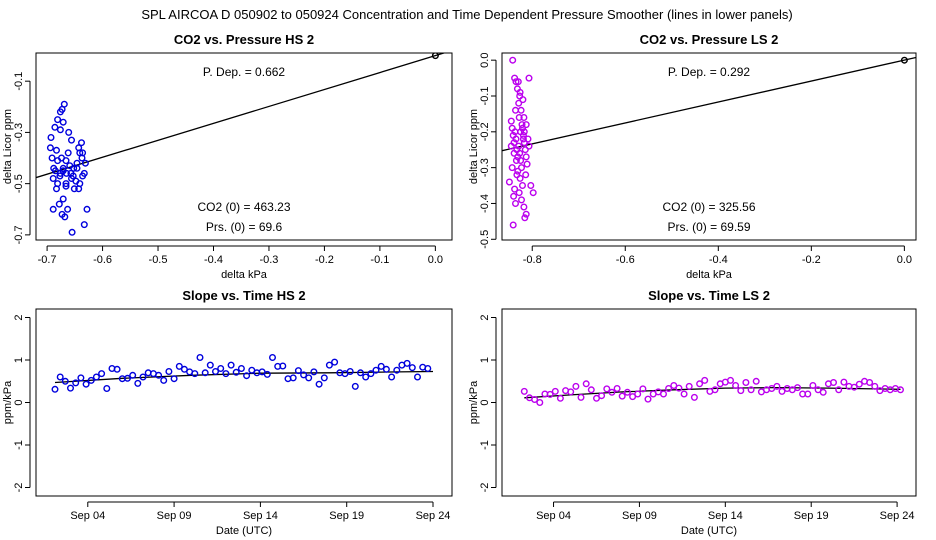 This screenshot has height=540, width=936. I want to click on y-axis-label: delta Licor ppm, so click(474, 146).